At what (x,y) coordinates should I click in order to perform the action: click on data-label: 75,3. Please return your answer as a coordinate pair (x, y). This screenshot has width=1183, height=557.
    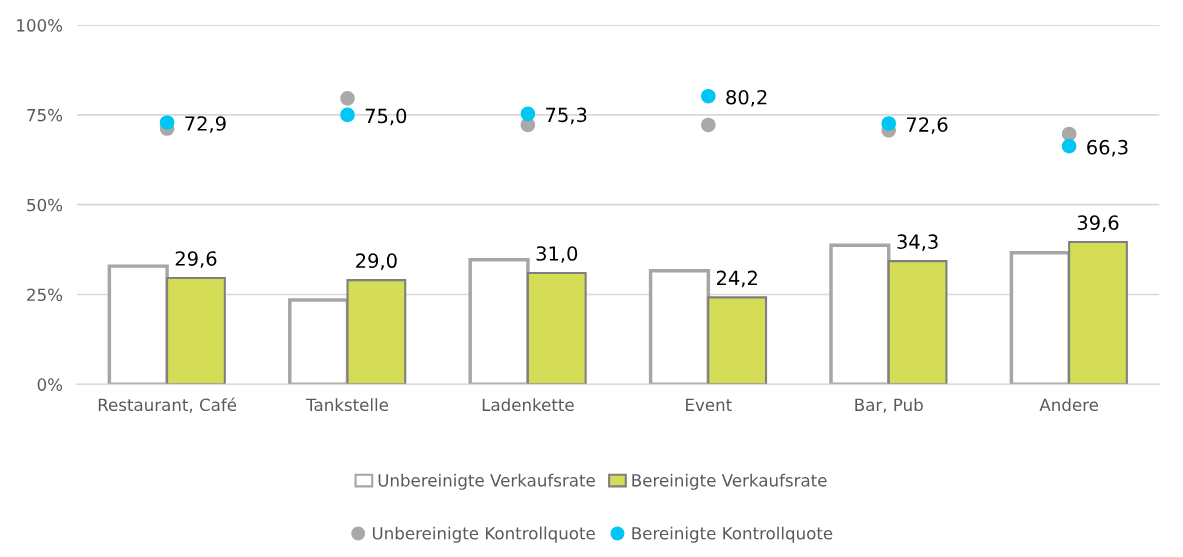
    Looking at the image, I should click on (566, 116).